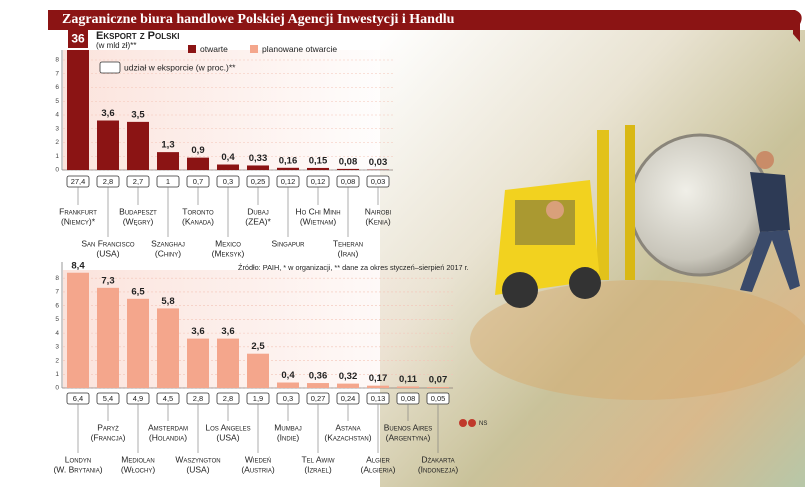 The height and width of the screenshot is (487, 805). I want to click on share-label: 1,9, so click(258, 398).